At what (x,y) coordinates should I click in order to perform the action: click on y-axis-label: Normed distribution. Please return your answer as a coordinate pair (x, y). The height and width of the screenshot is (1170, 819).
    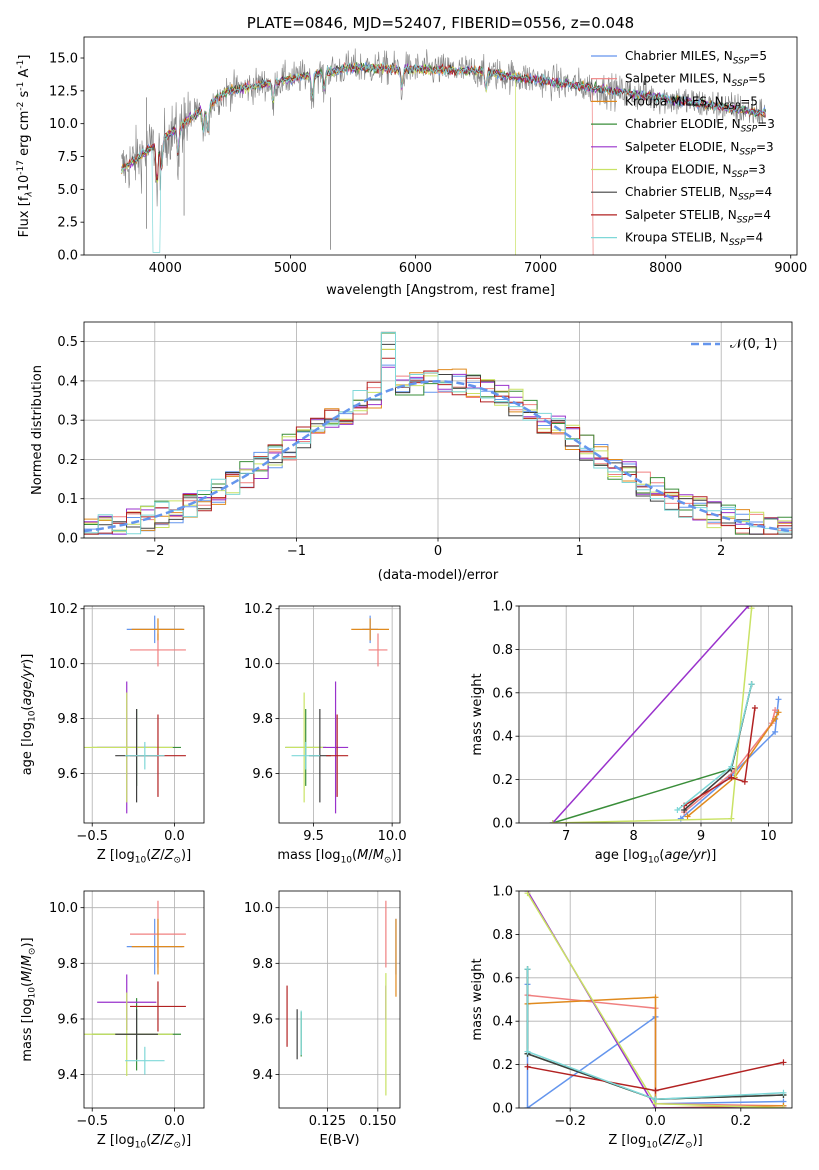
    Looking at the image, I should click on (37, 430).